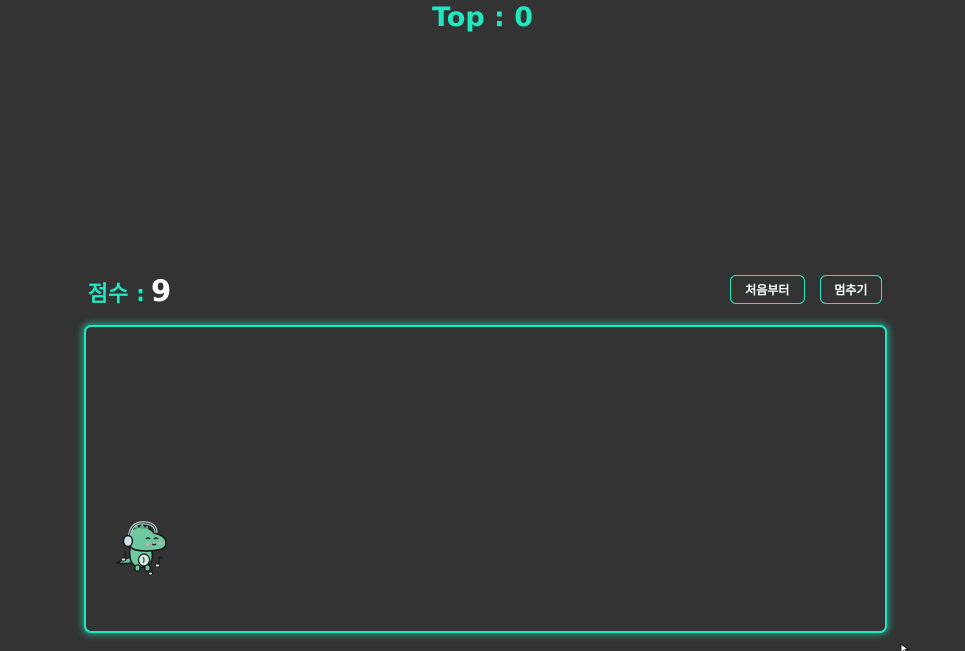 Image resolution: width=965 pixels, height=651 pixels. What do you see at coordinates (767, 289) in the screenshot?
I see `restart-button: 처음부터` at bounding box center [767, 289].